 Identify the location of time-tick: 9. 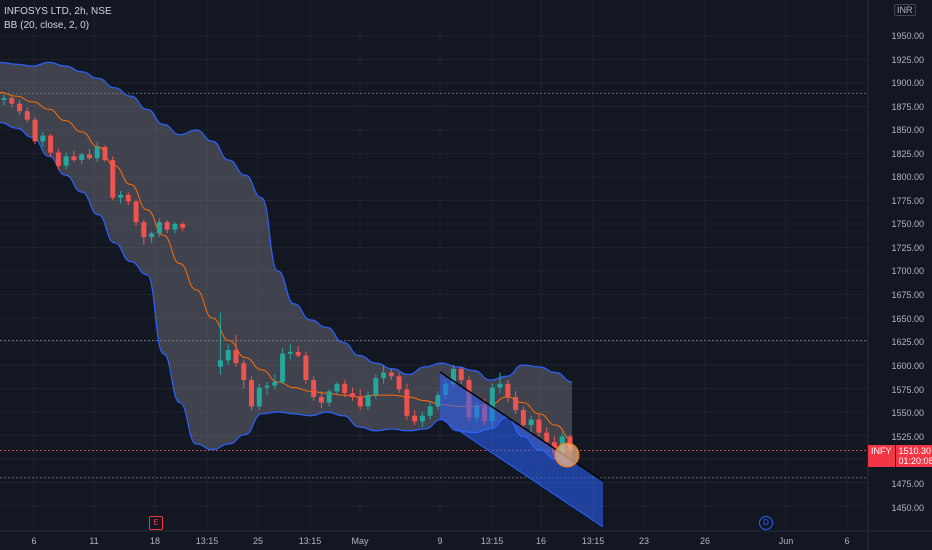
(440, 541).